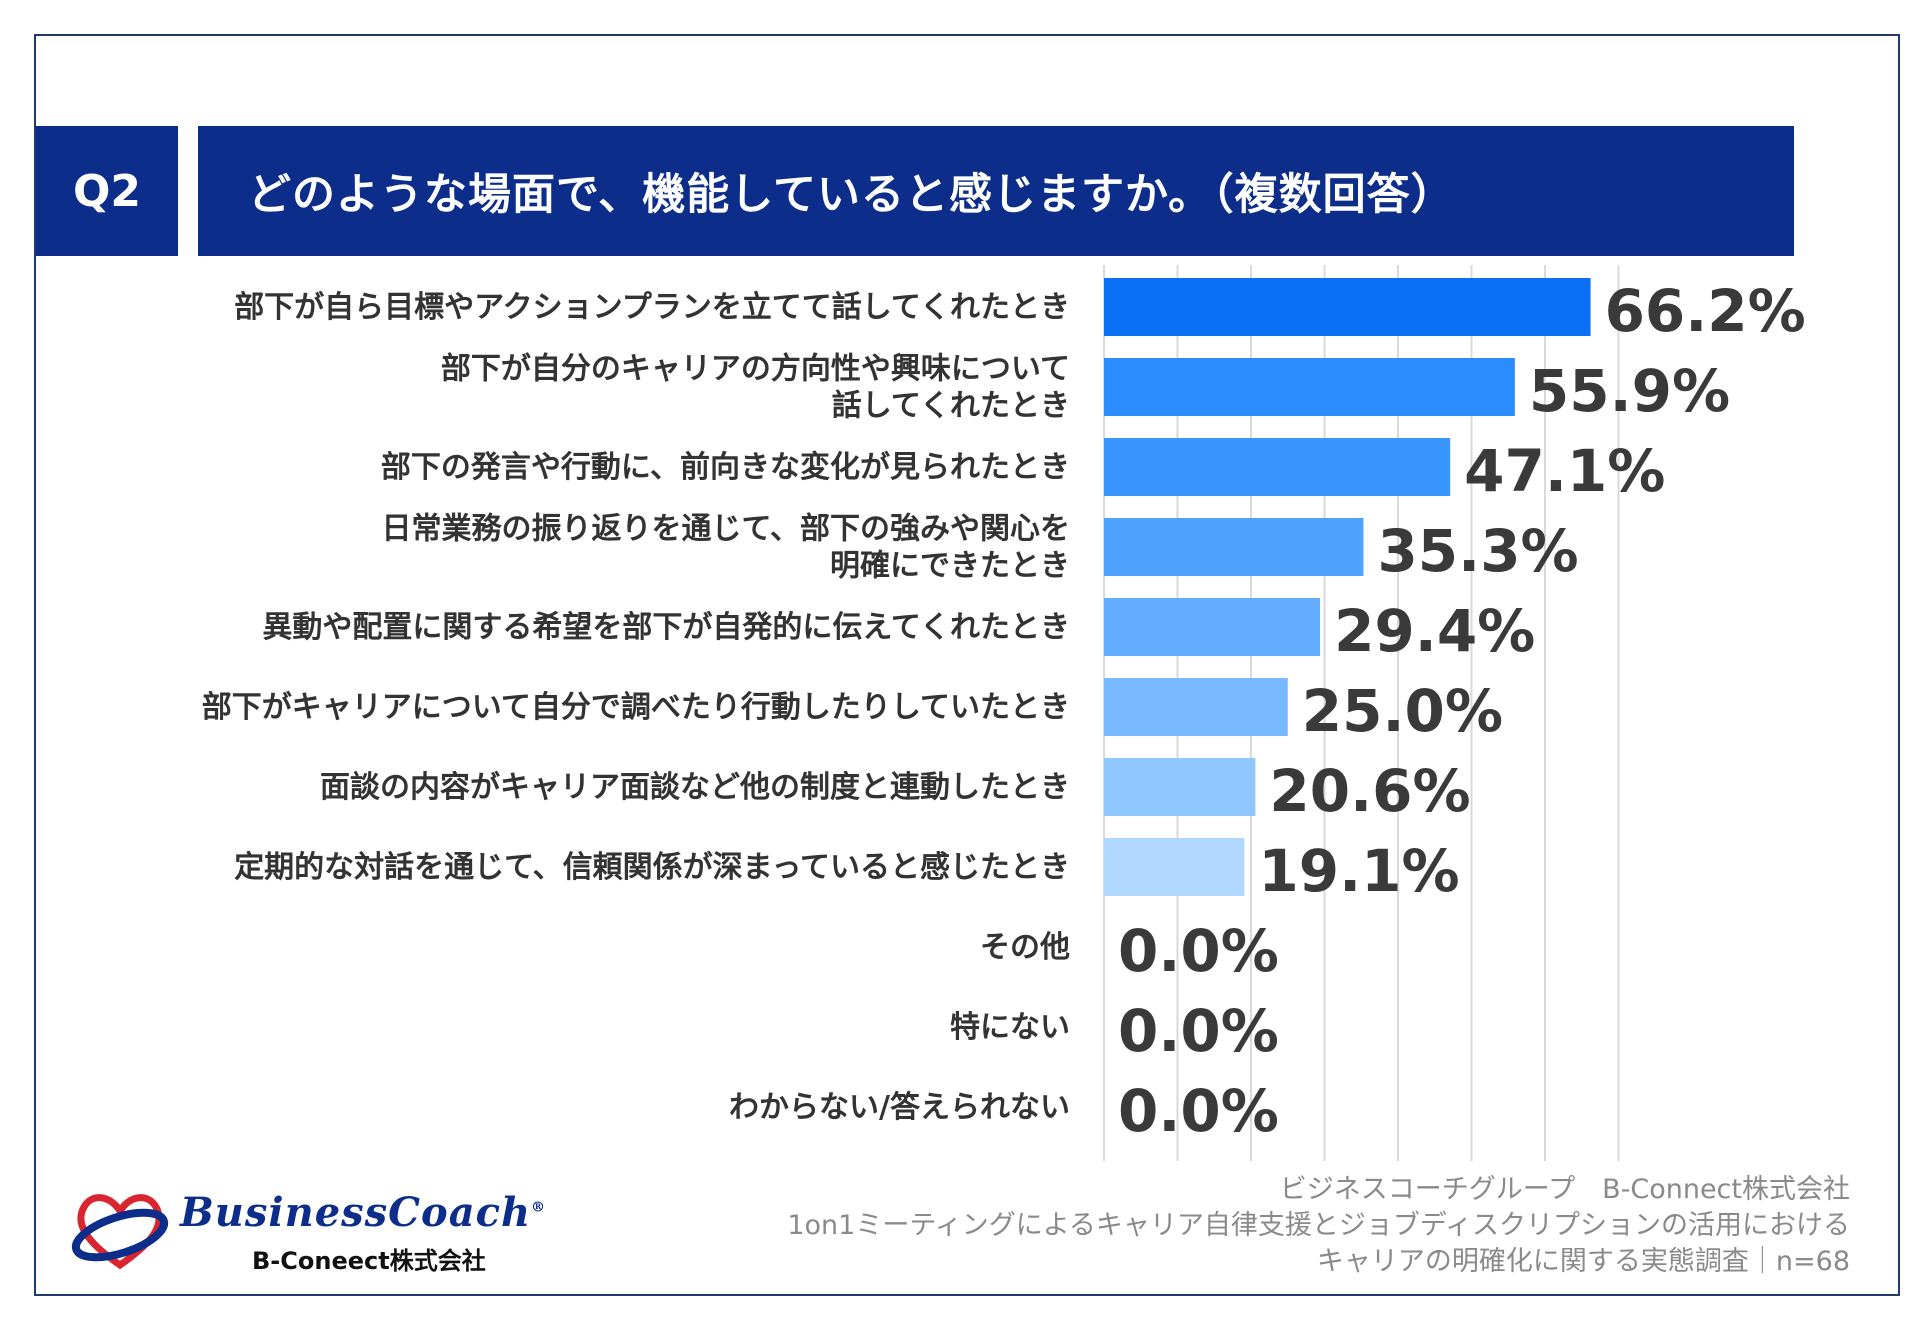  I want to click on question-title: どのような場面で、機能していると感じますか。（複数回答）, so click(996, 191).